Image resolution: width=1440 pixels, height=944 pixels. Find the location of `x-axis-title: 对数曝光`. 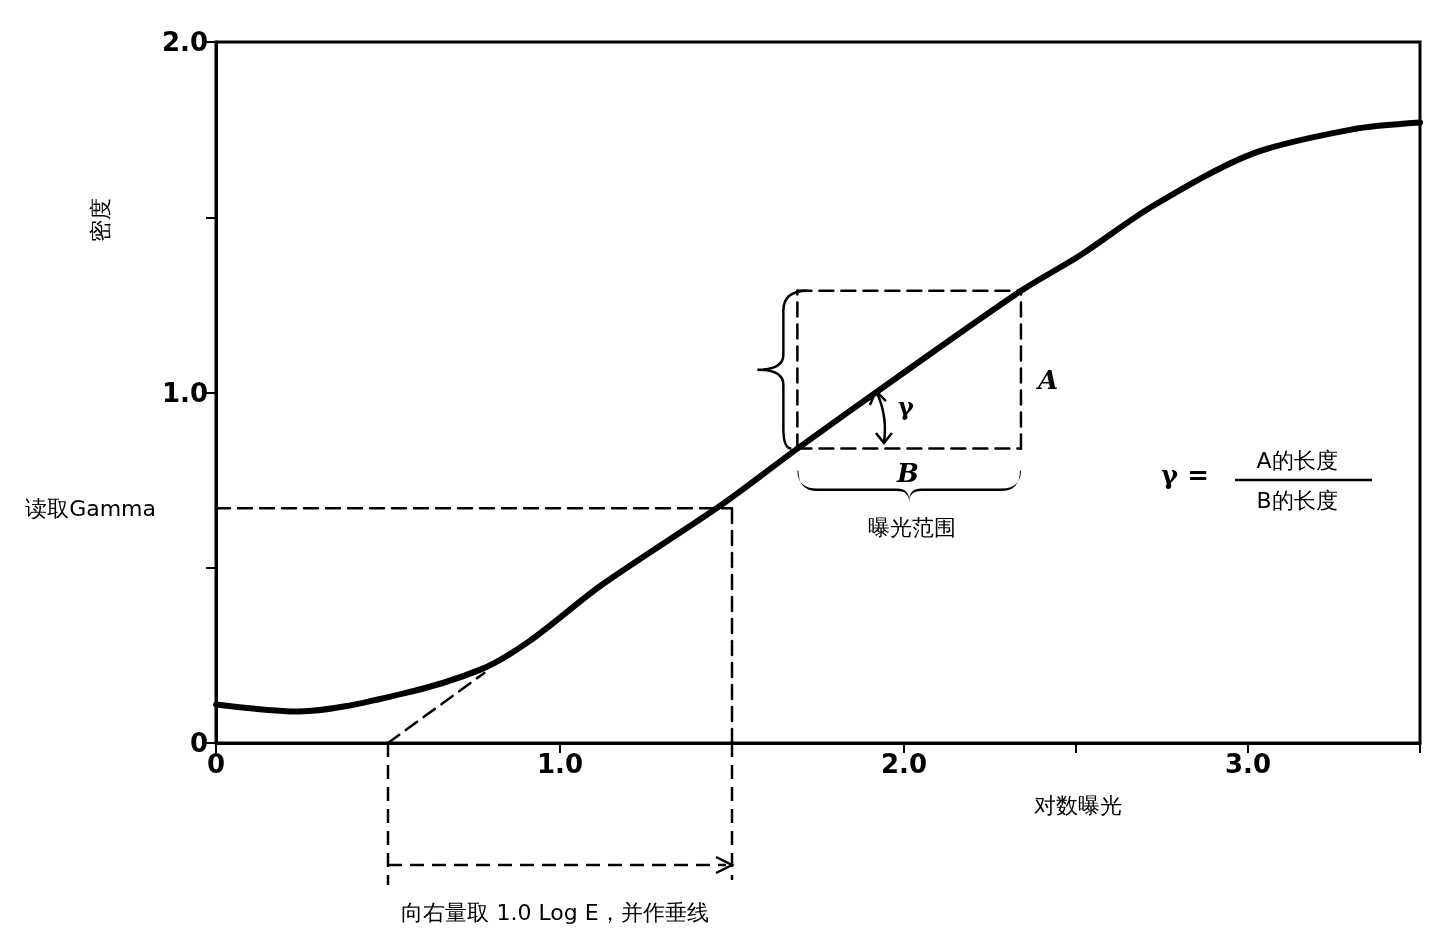

x-axis-title: 对数曝光 is located at coordinates (1078, 805).